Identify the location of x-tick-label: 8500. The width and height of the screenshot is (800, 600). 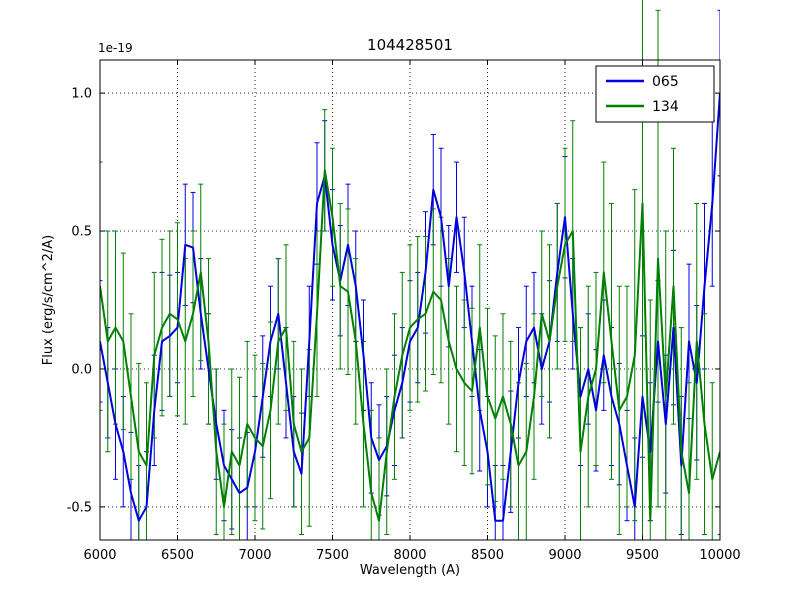
(487, 555).